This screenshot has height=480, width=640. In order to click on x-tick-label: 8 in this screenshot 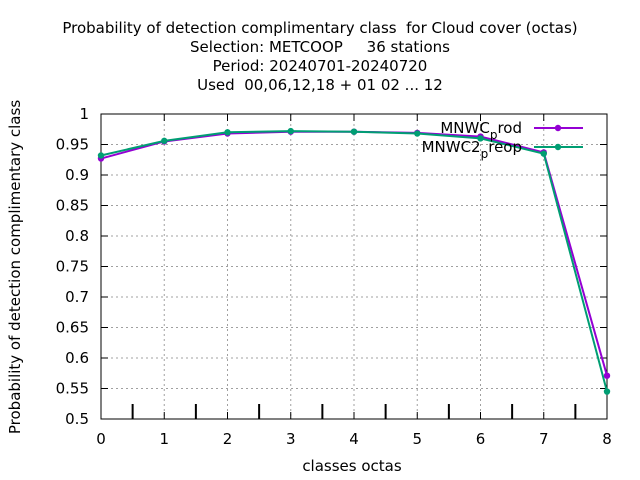, I will do `click(607, 439)`.